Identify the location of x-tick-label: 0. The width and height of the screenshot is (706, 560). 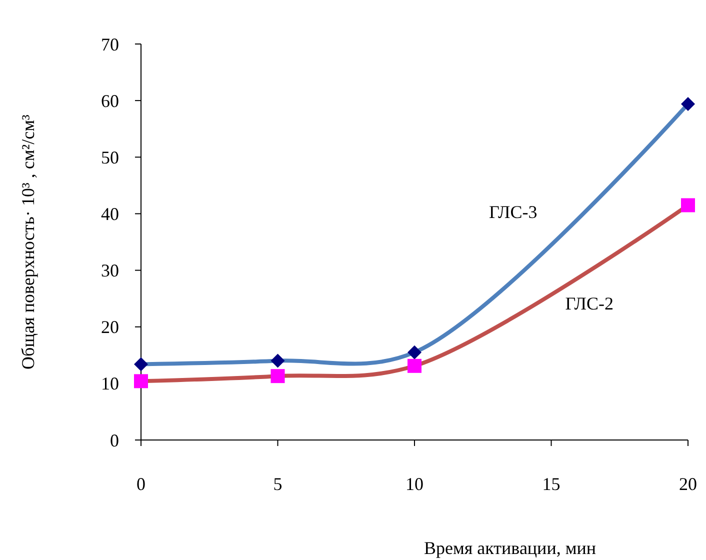
(141, 484).